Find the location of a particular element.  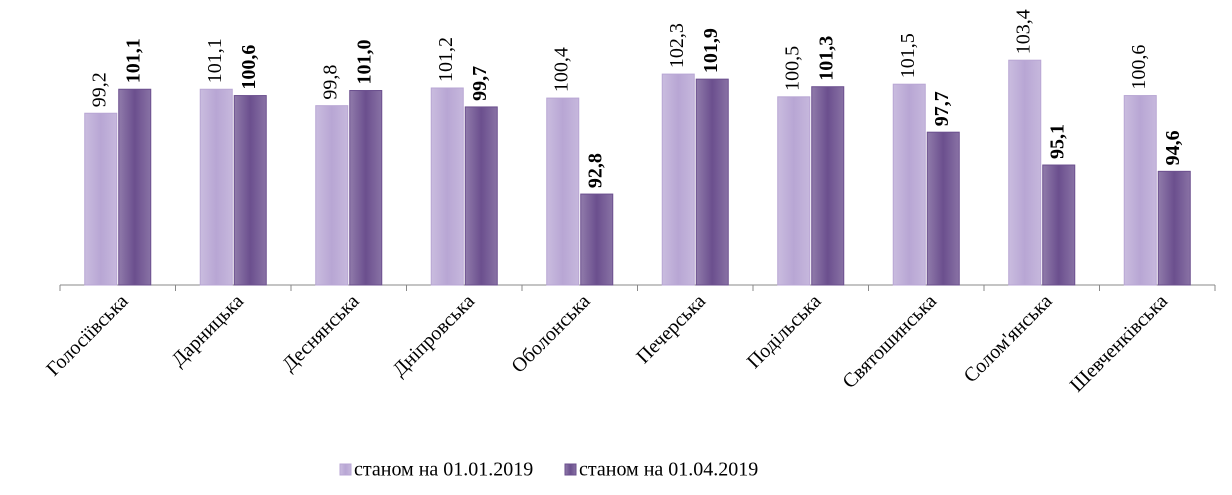

x-tick-label: Деснянська is located at coordinates (321, 333).